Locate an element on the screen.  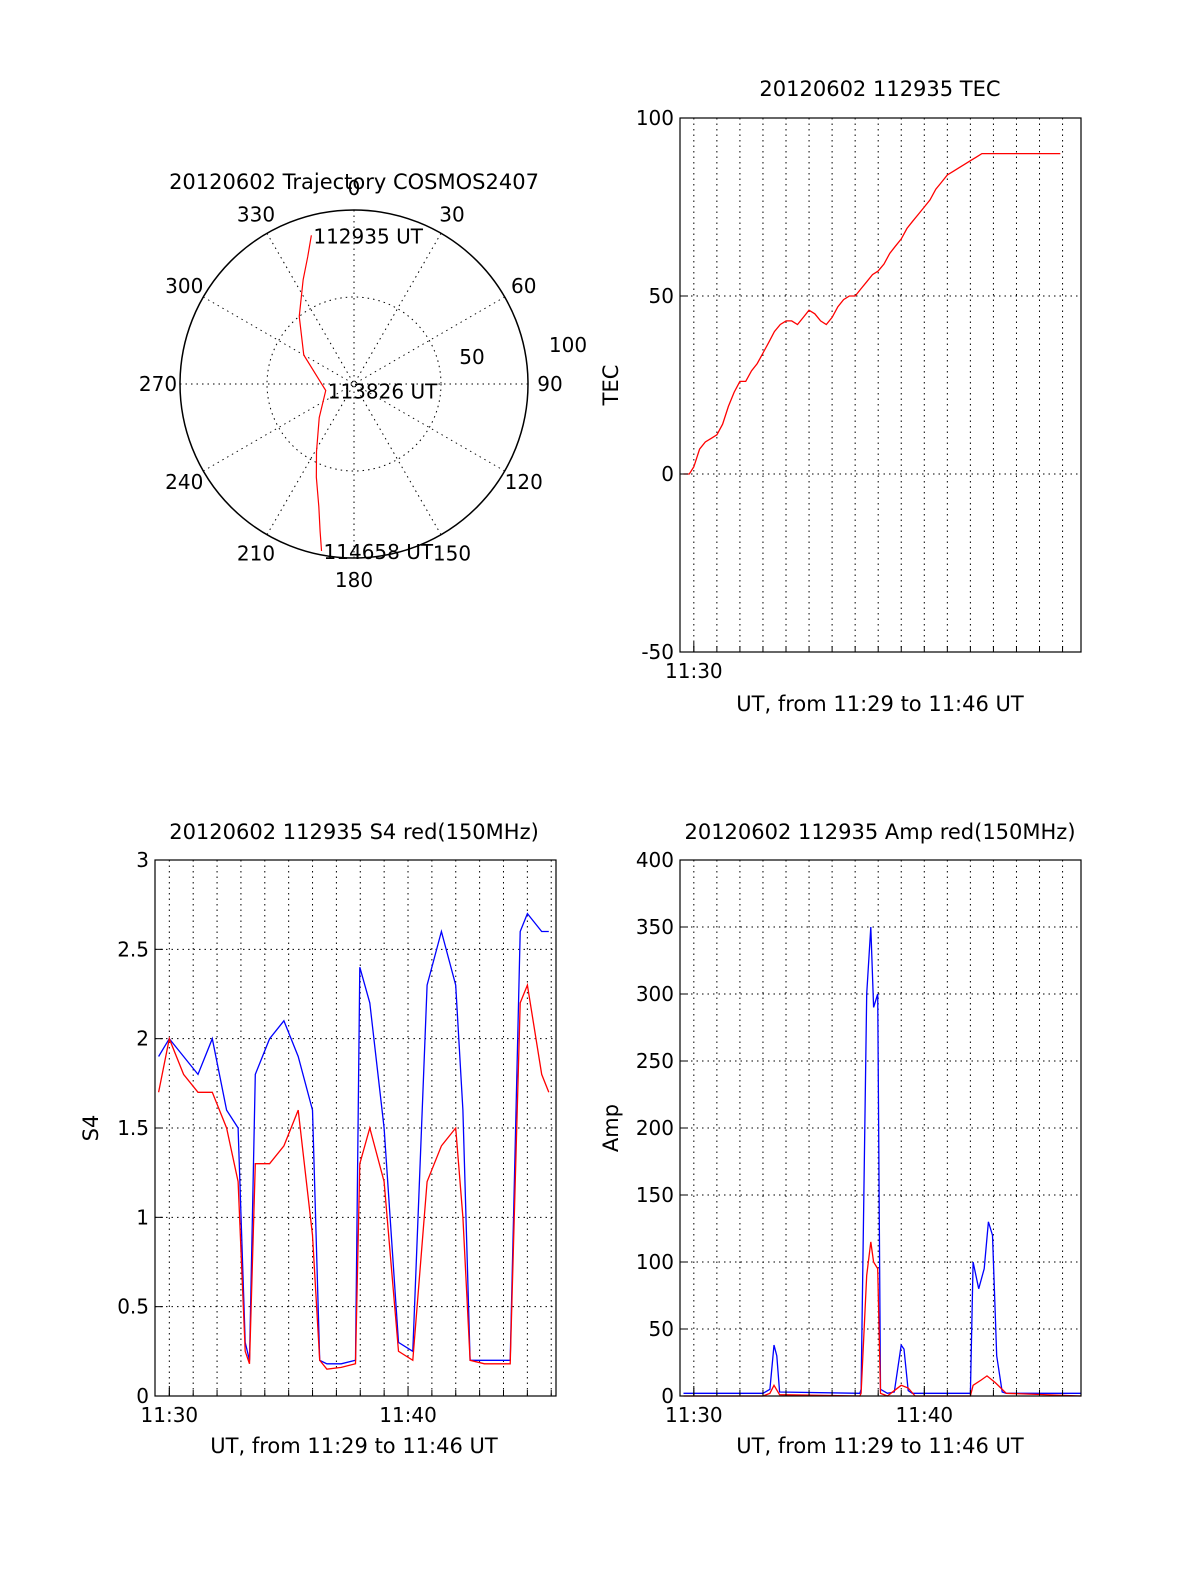
trajectory-annotations: 112935 UT 113826 UT 114658 UT is located at coordinates (375, 394).